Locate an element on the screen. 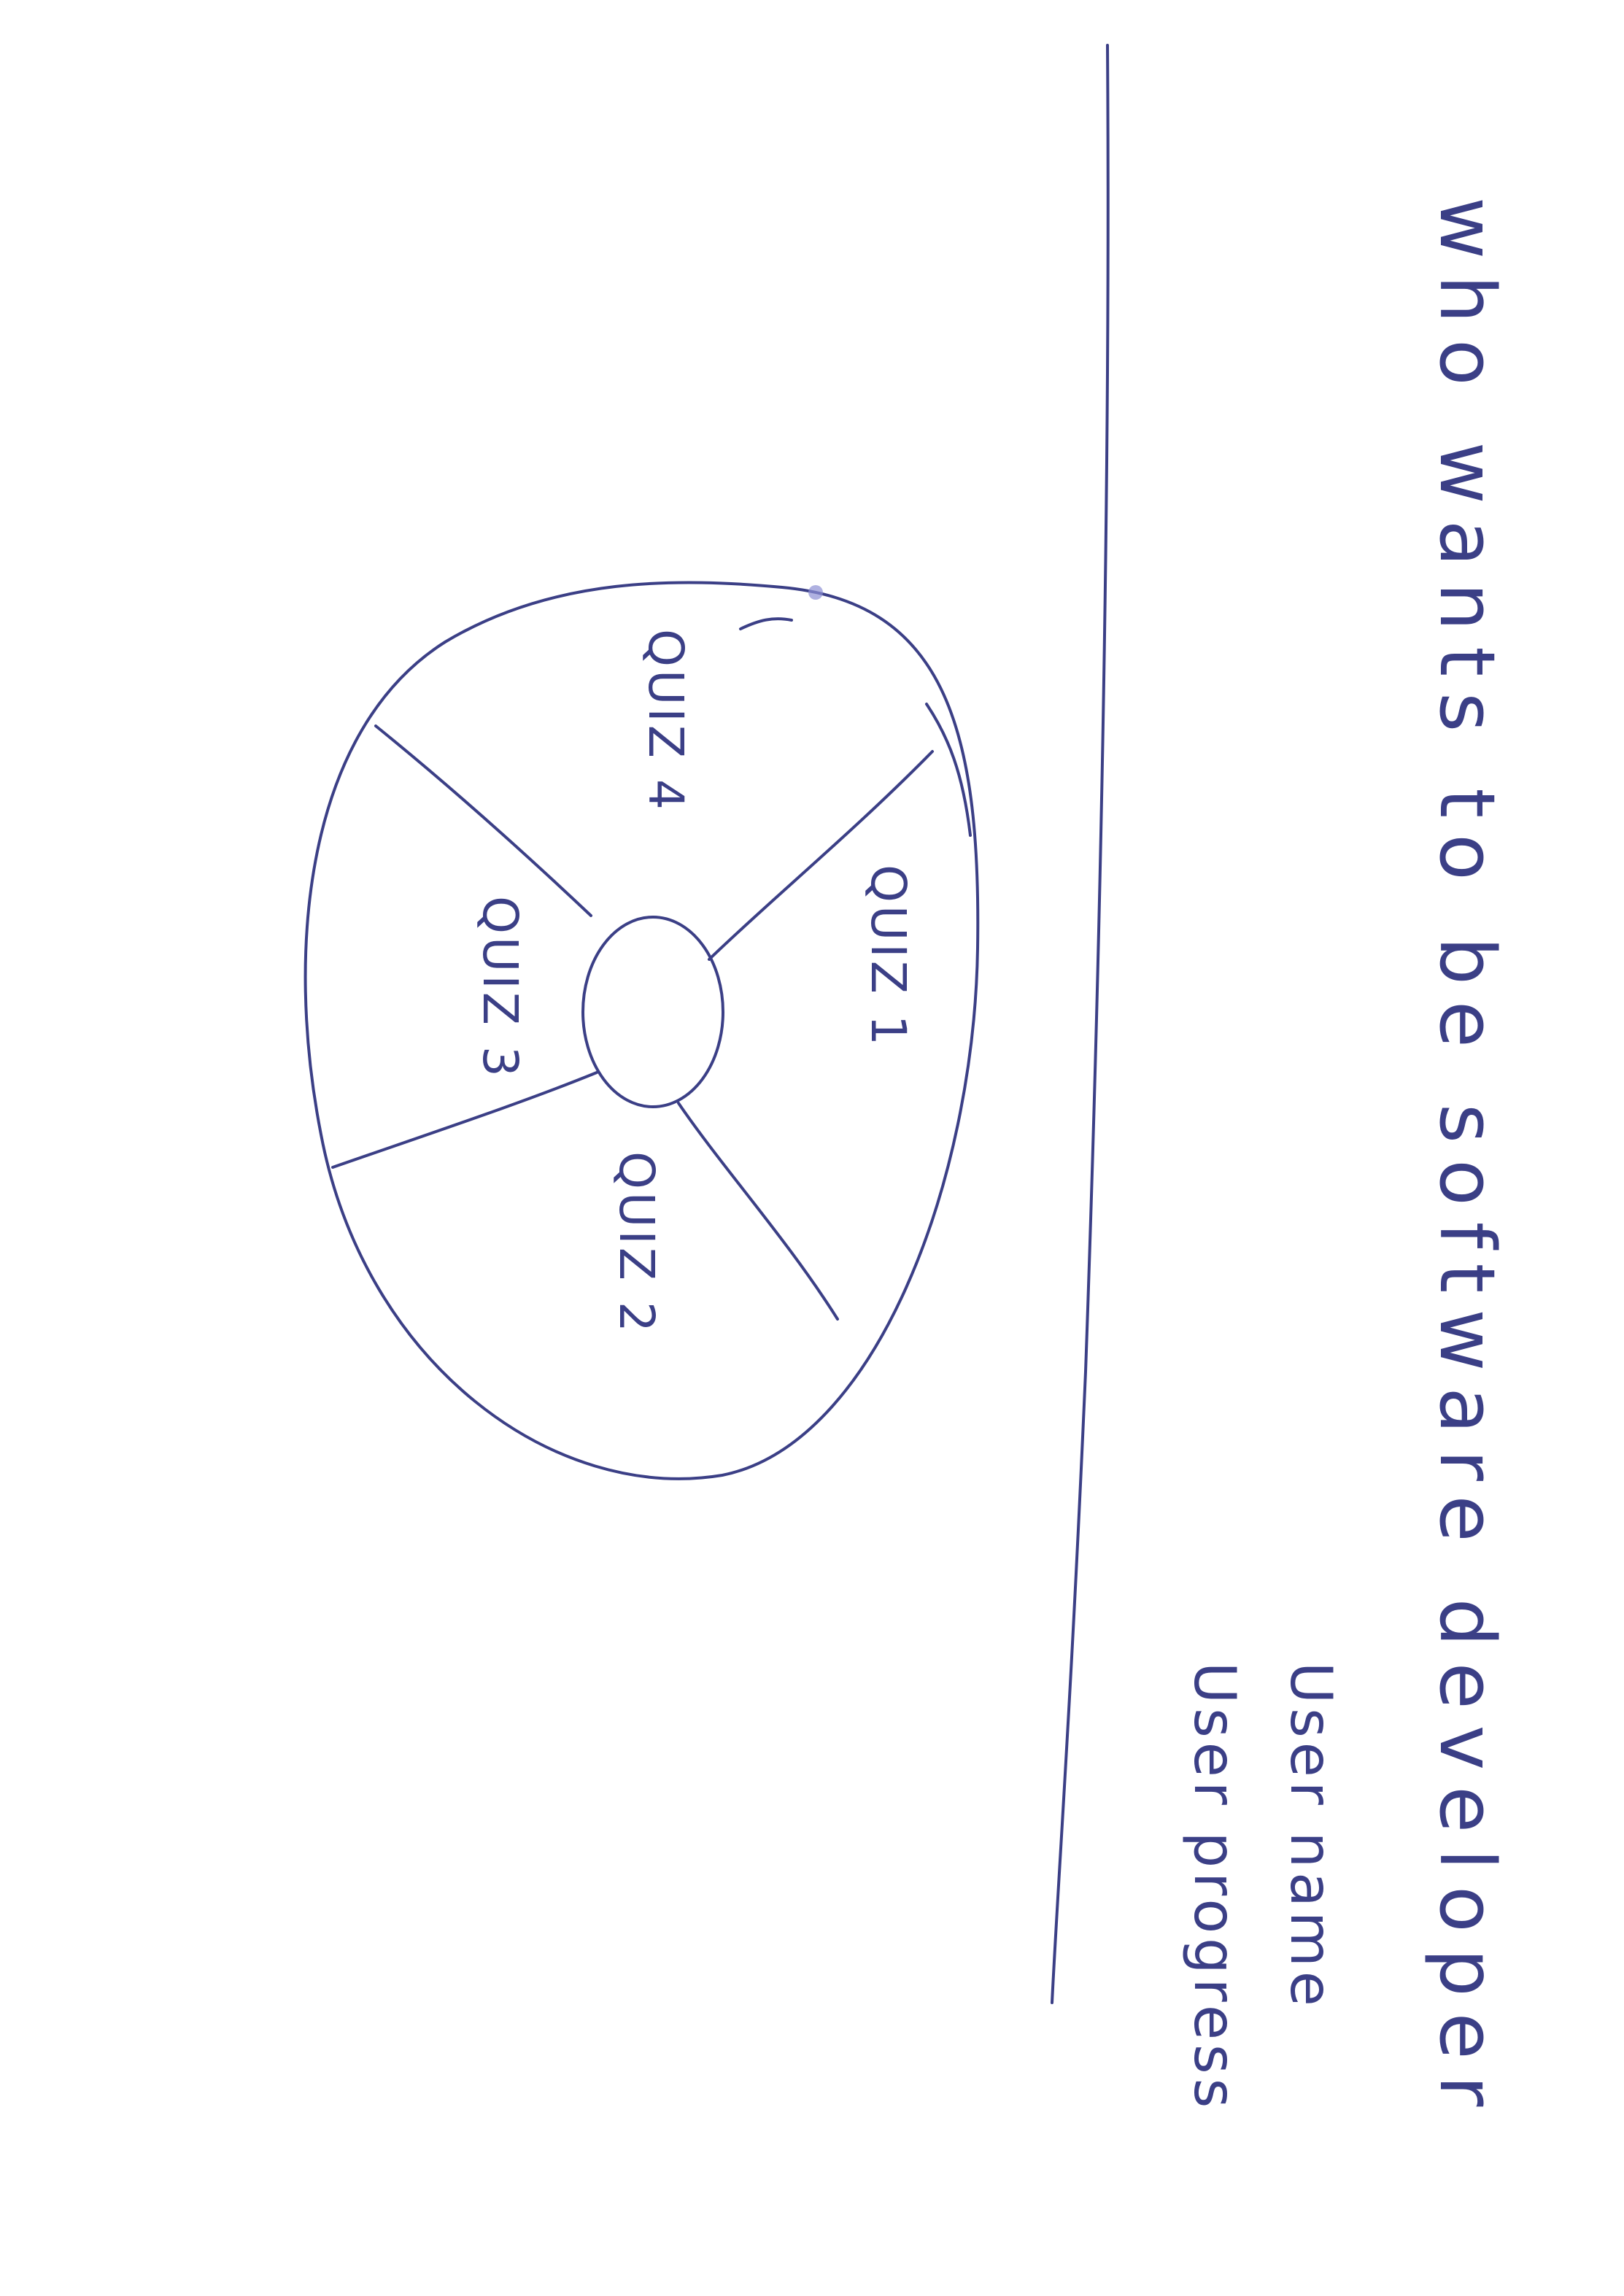  user-progress-label: User progress is located at coordinates (1214, 1887).